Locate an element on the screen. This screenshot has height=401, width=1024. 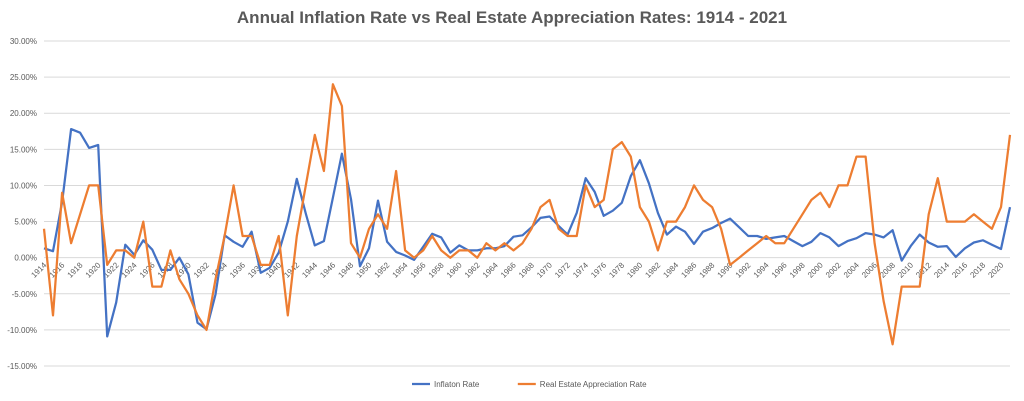
x-tick-label: 1986 is located at coordinates (688, 269).